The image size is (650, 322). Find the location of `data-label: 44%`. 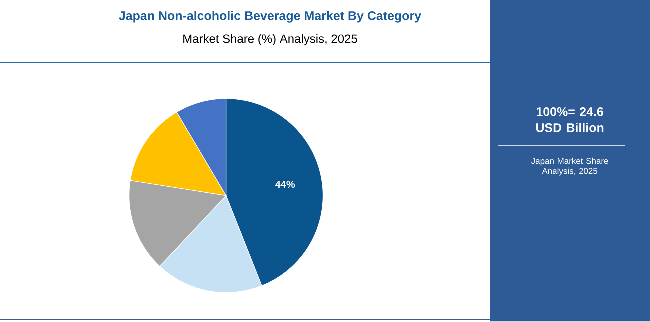

data-label: 44% is located at coordinates (285, 184).